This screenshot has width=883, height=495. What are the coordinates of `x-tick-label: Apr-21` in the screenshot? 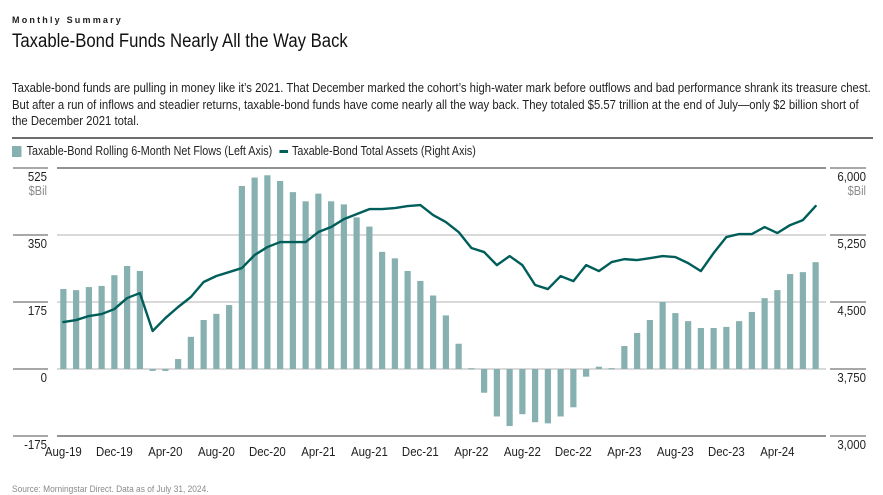 It's located at (318, 451).